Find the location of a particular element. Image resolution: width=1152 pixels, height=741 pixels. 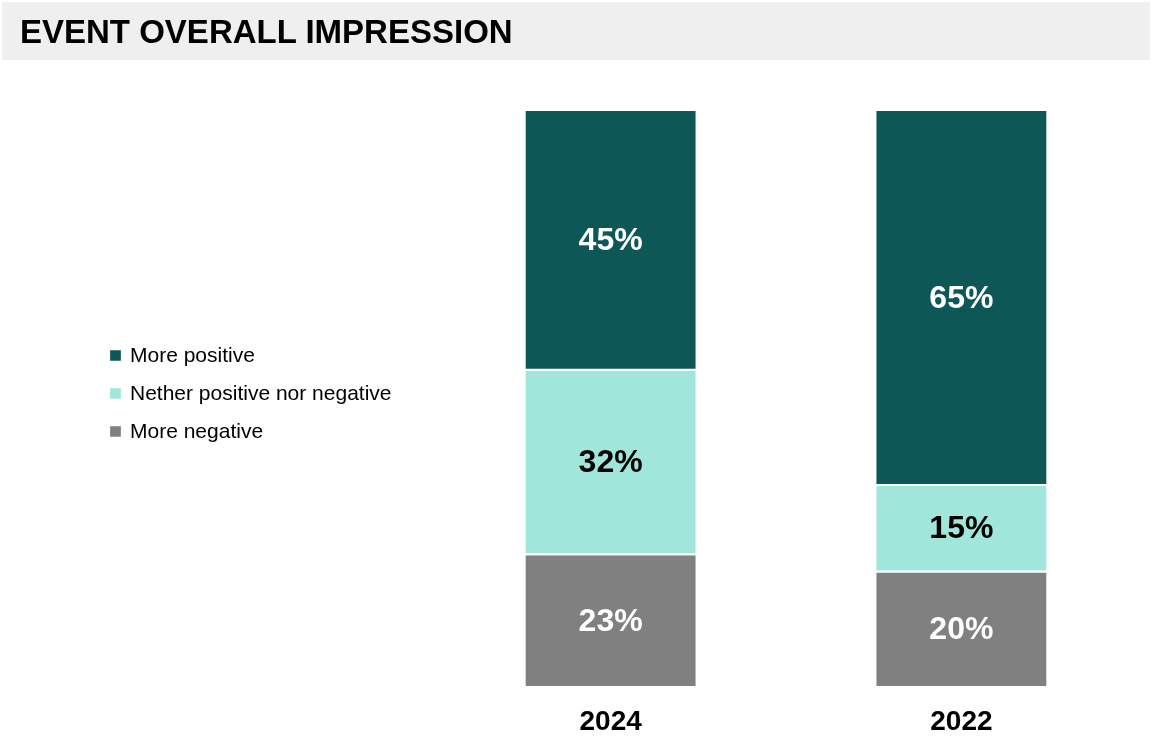

data-label: 32% is located at coordinates (610, 460).